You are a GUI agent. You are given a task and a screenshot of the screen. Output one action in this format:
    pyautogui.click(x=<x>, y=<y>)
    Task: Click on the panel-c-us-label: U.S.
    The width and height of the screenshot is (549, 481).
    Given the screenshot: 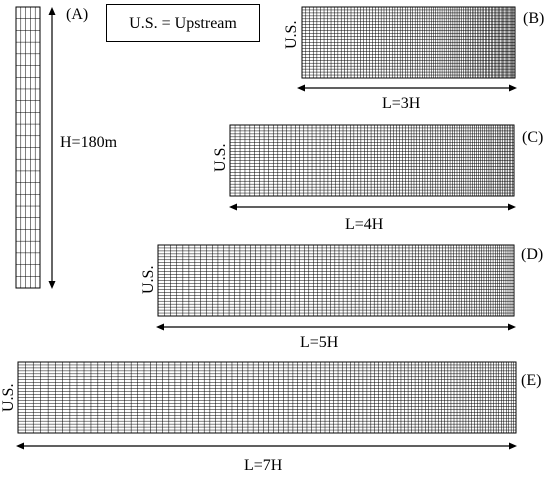 What is the action you would take?
    pyautogui.click(x=220, y=157)
    